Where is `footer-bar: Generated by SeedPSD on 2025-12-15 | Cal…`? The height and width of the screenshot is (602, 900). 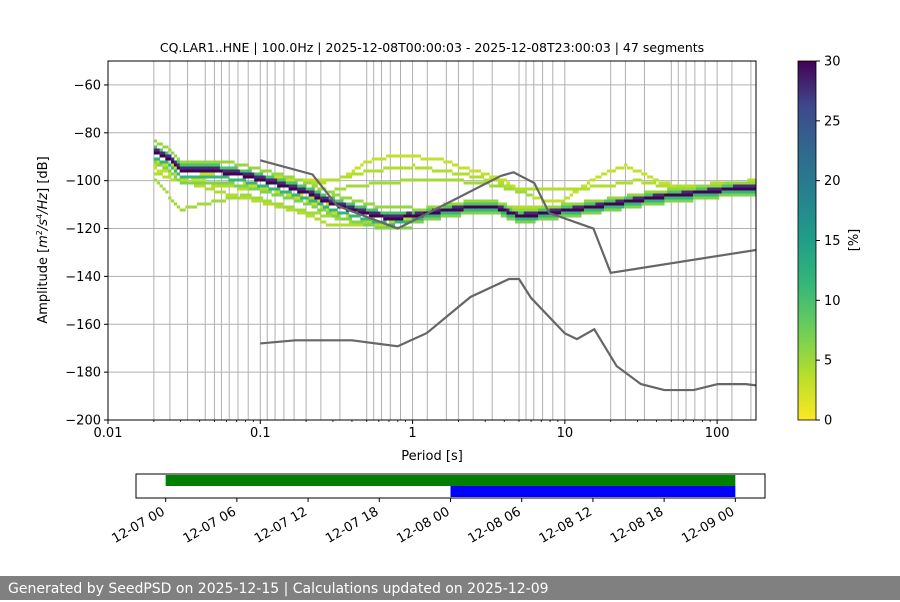 footer-bar: Generated by SeedPSD on 2025-12-15 | Cal… is located at coordinates (450, 588).